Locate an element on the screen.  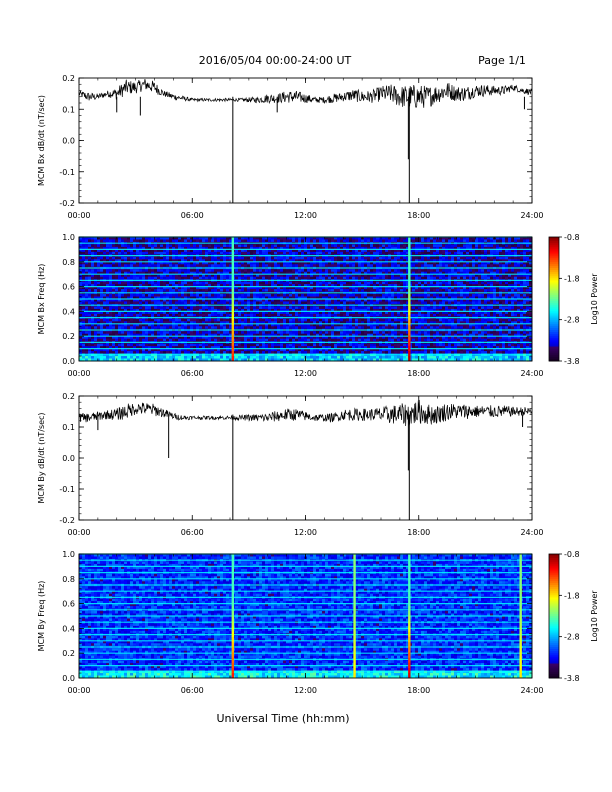
y-axis-title: MCM Bx dB/dt (nT/sec) is located at coordinates (41, 140).